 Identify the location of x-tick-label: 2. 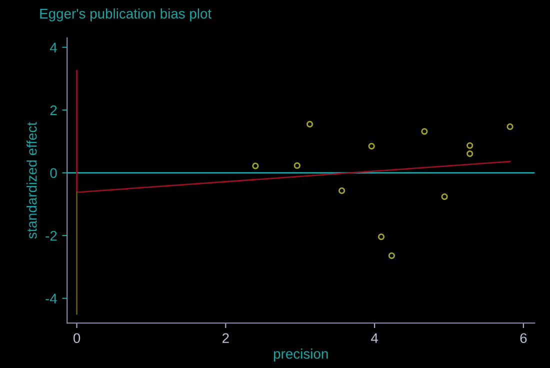
(225, 338).